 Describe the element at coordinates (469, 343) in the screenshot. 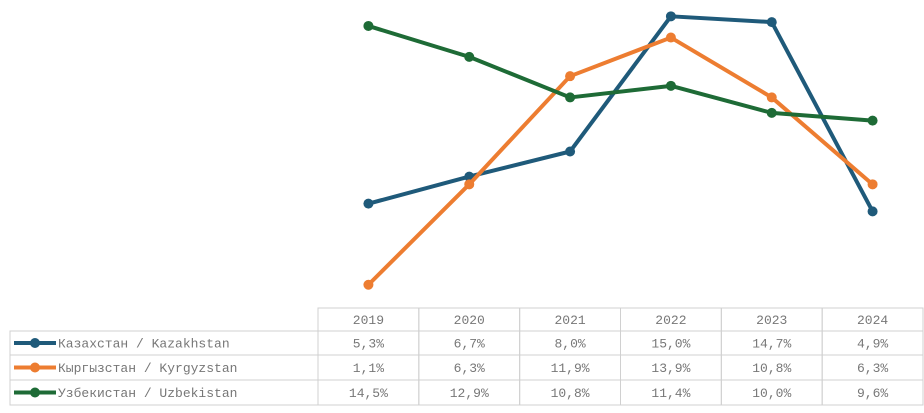

I see `data-label: 6,7%` at that location.